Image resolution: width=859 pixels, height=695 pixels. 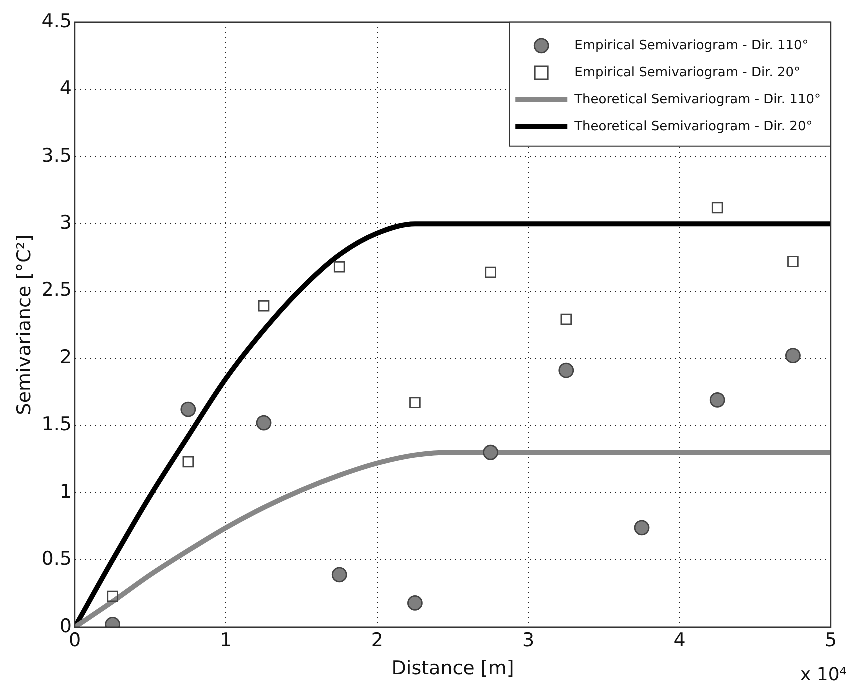 I want to click on legend-label: Empirical Semivariogram - Dir. 20°, so click(x=687, y=72).